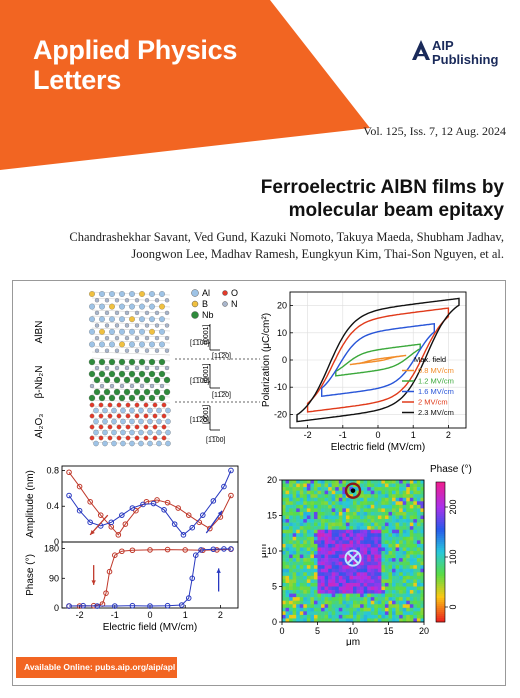 The height and width of the screenshot is (698, 520). What do you see at coordinates (353, 558) in the screenshot?
I see `down-polarization-cross` at bounding box center [353, 558].